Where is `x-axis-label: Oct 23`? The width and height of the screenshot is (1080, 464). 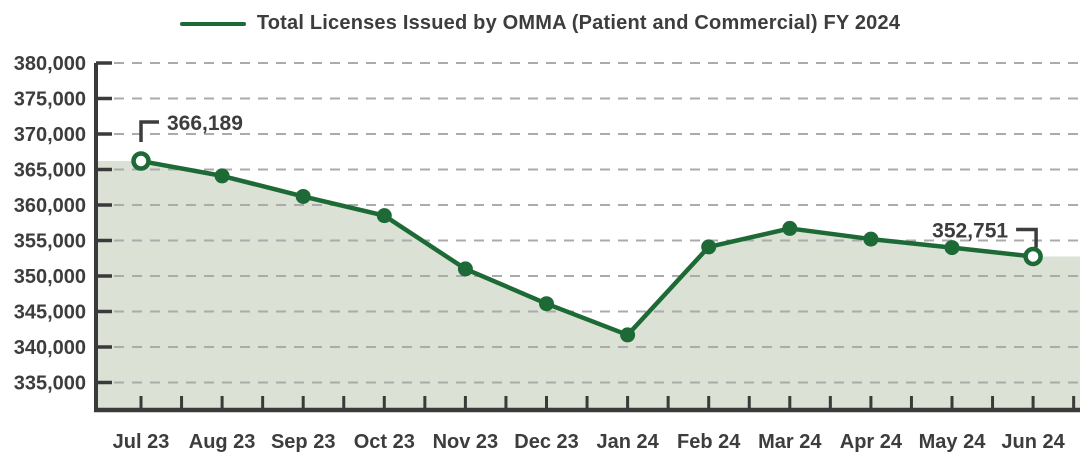
x-axis-label: Oct 23 is located at coordinates (384, 442).